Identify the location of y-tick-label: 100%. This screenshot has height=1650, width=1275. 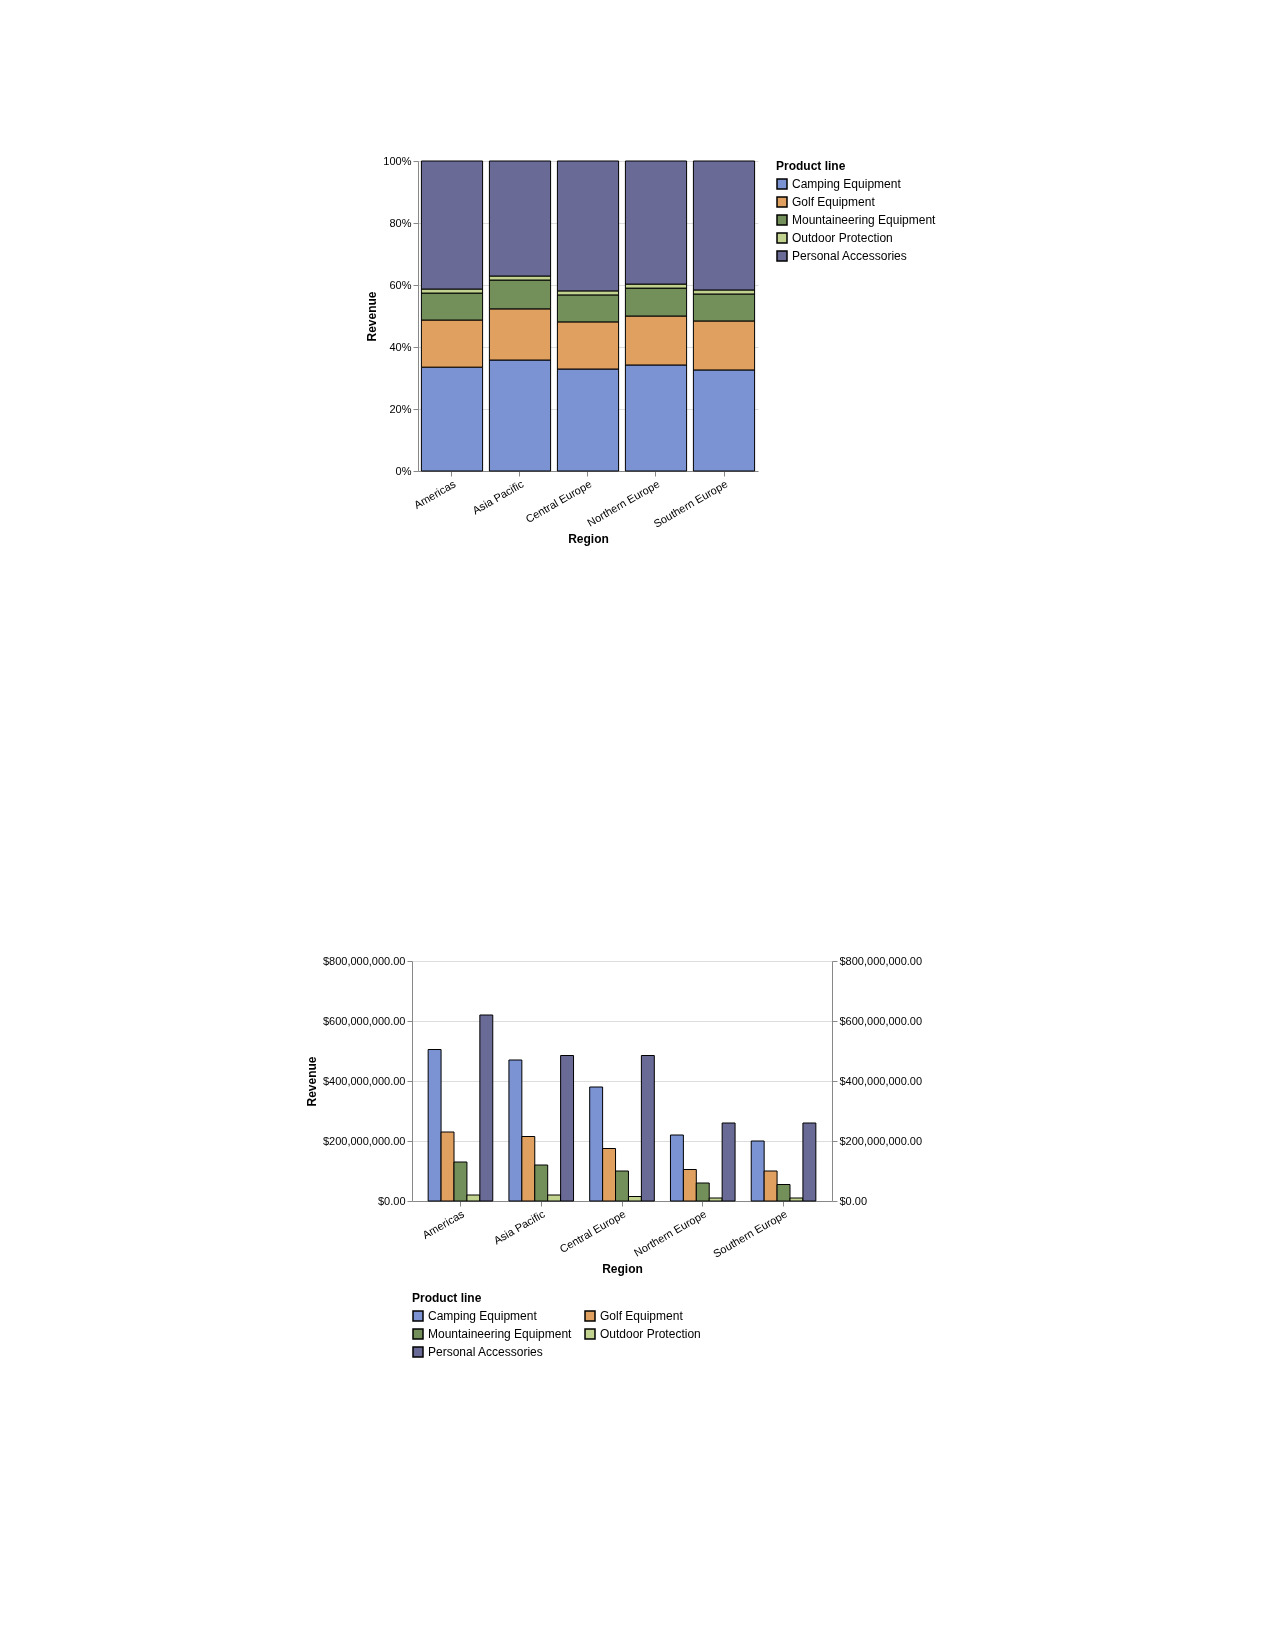
(397, 160).